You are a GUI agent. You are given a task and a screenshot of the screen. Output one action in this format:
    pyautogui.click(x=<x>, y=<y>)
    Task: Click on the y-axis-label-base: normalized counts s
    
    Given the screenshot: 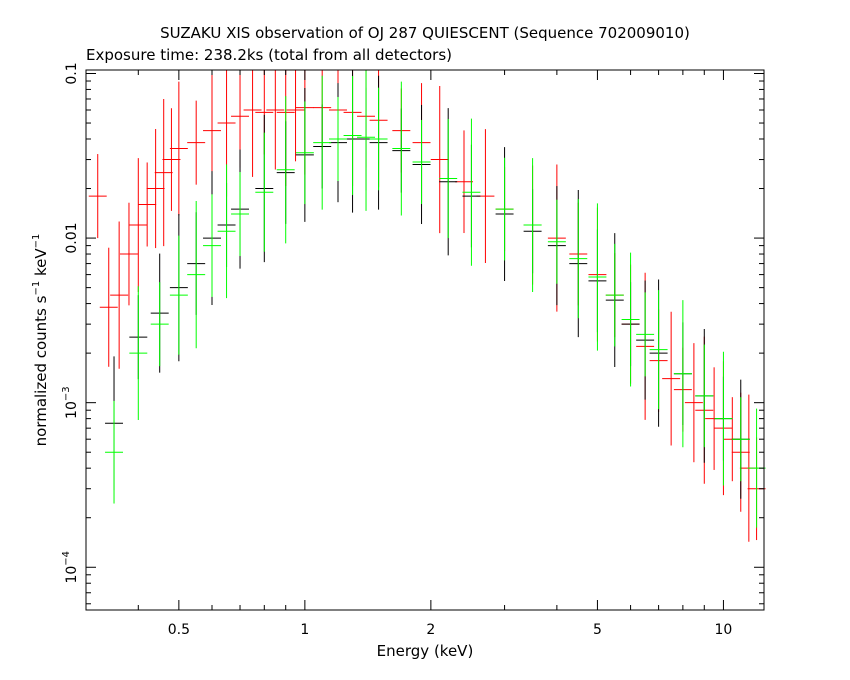 What is the action you would take?
    pyautogui.click(x=41, y=370)
    